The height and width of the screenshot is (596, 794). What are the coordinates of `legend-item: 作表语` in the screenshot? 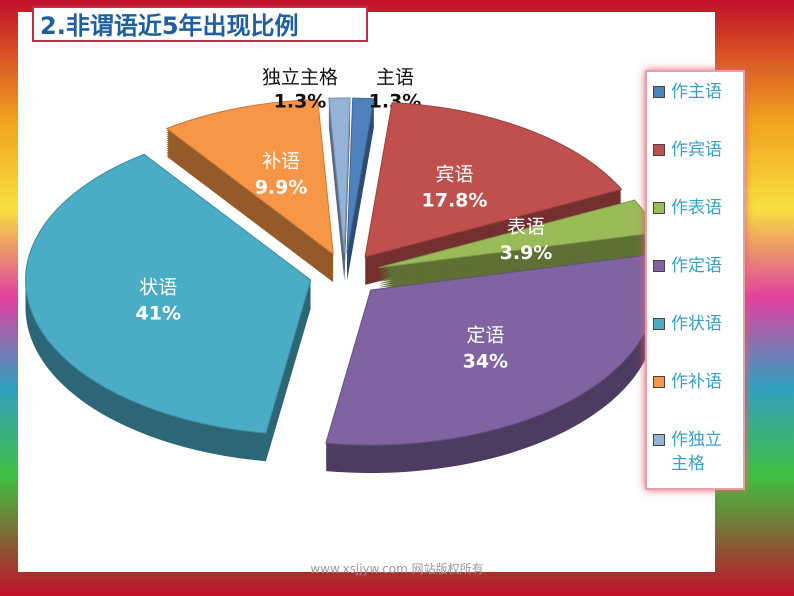 It's located at (695, 225).